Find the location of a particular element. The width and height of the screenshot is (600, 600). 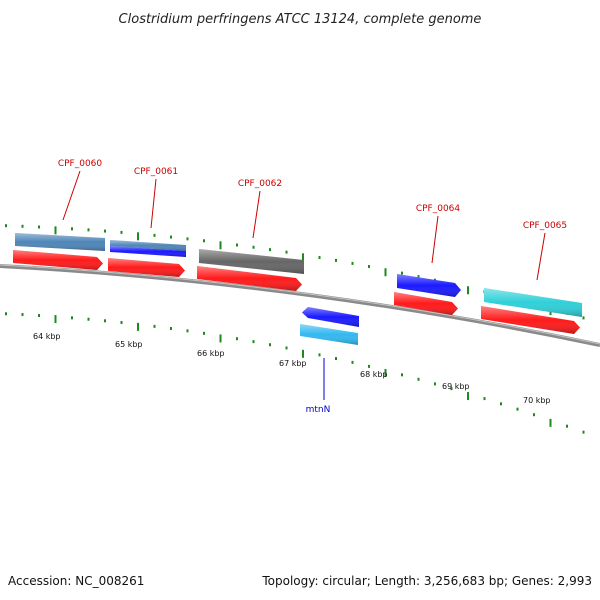

kbp-label-67: 67 kbp is located at coordinates (293, 363).